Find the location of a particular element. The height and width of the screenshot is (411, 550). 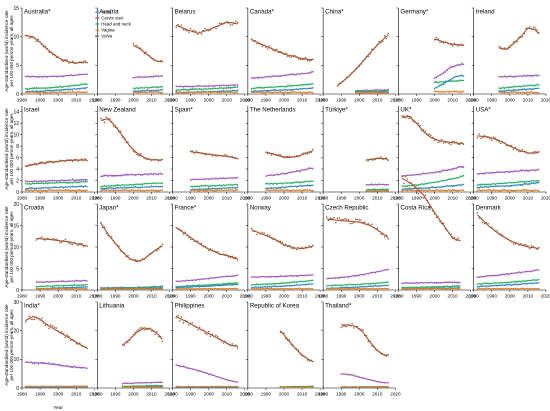

x-tick-label: 1980 is located at coordinates (474, 100).